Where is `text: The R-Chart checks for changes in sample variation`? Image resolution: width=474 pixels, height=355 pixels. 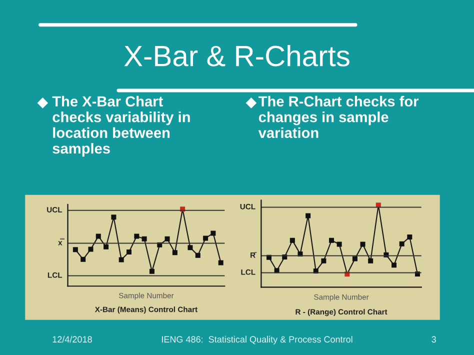 text: The R-Chart checks for changes in sample variation is located at coordinates (338, 117).